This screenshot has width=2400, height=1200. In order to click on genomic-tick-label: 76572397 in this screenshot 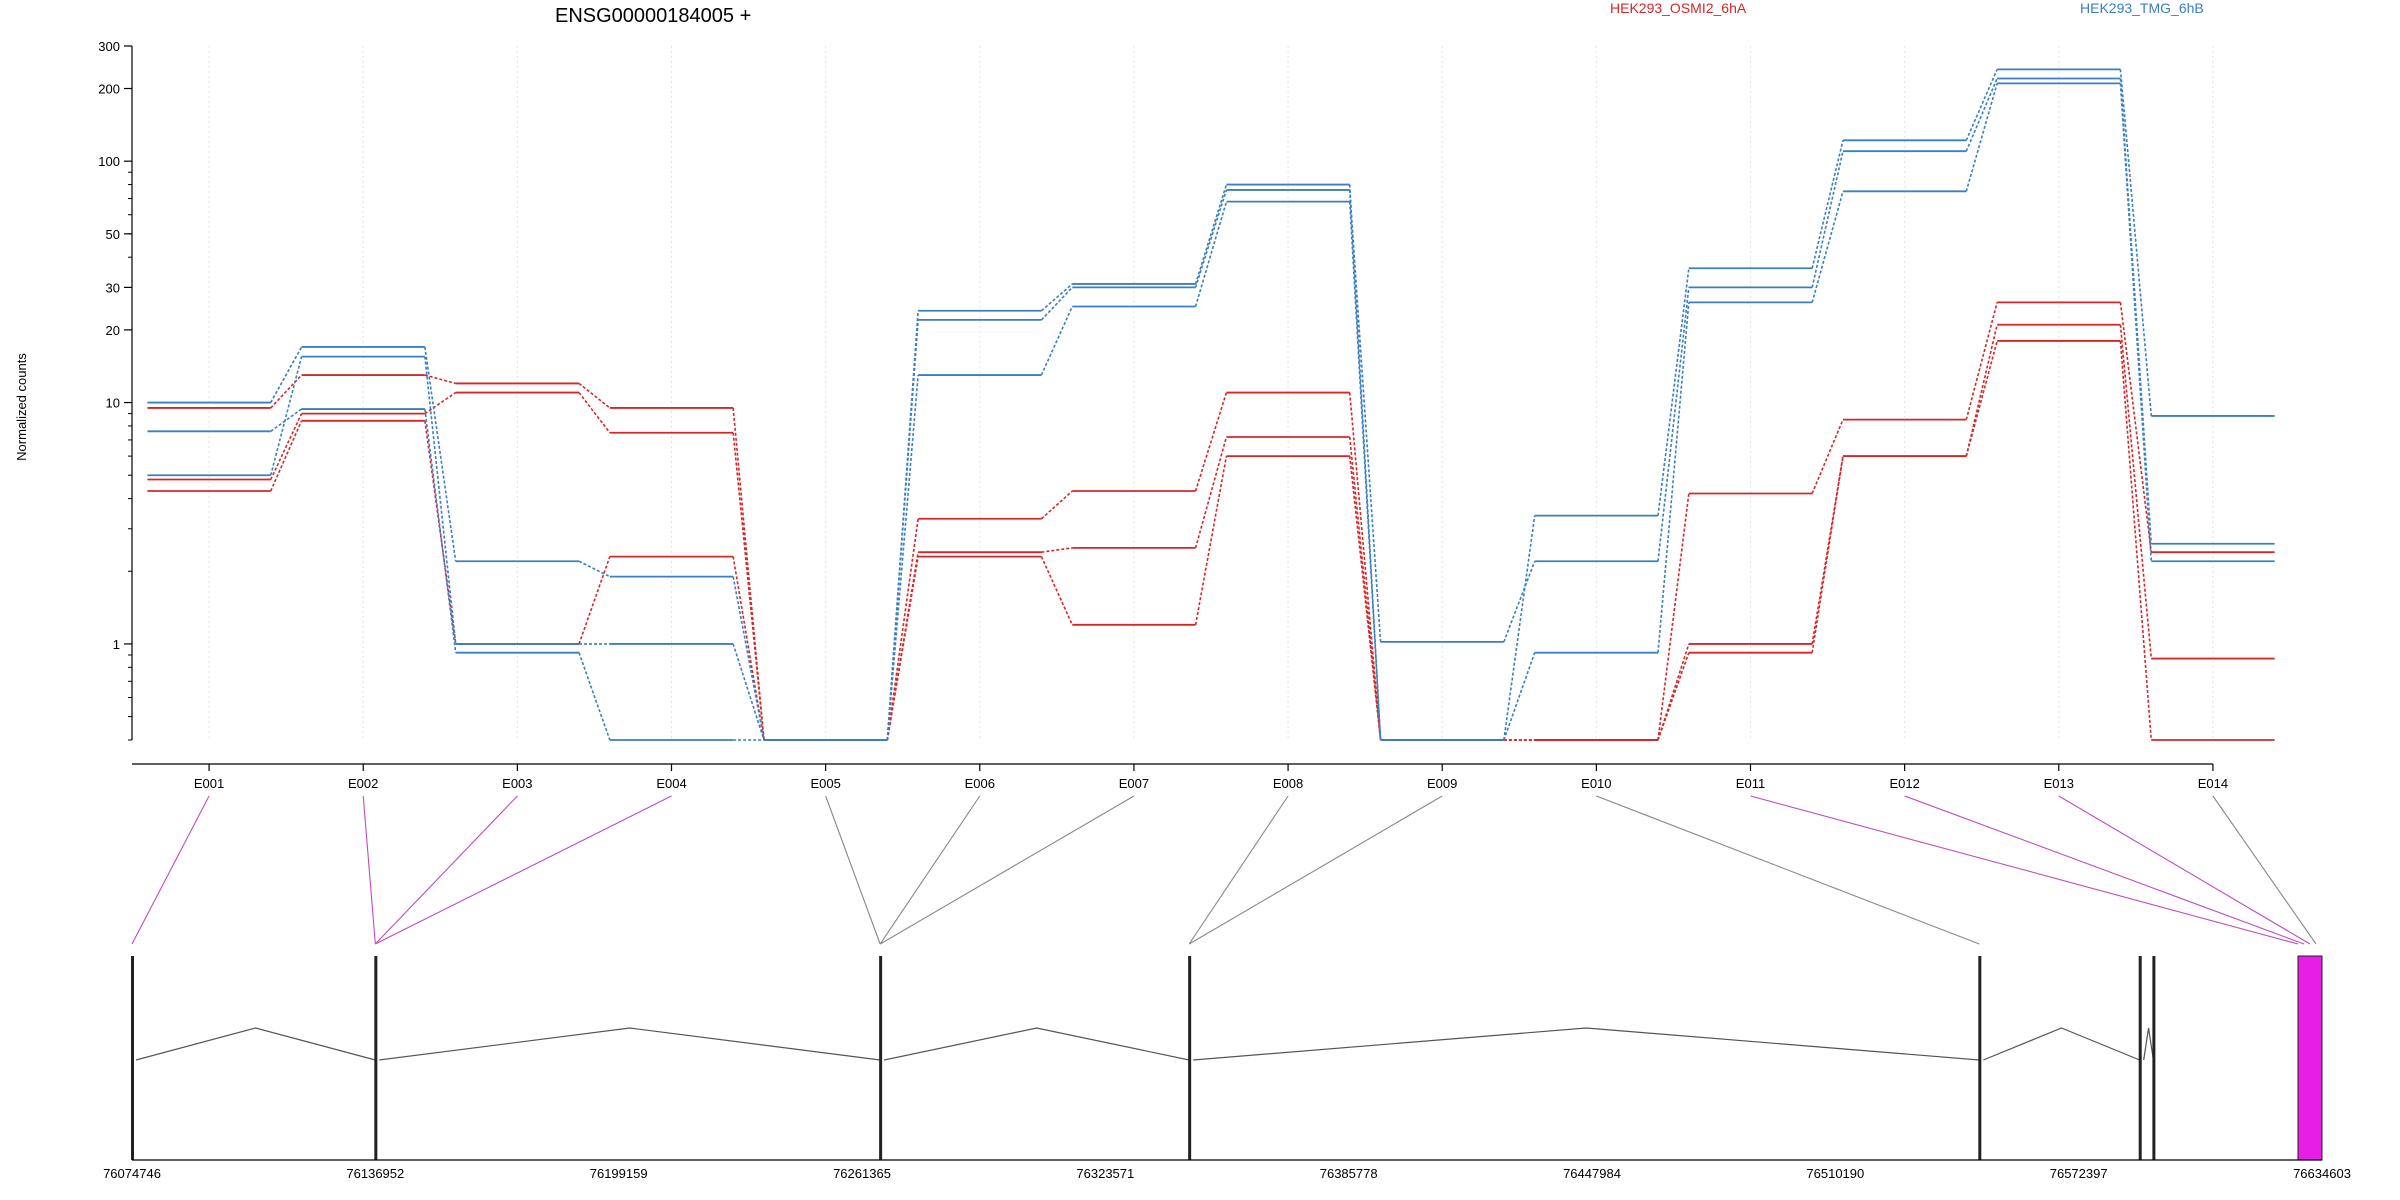, I will do `click(2079, 1173)`.